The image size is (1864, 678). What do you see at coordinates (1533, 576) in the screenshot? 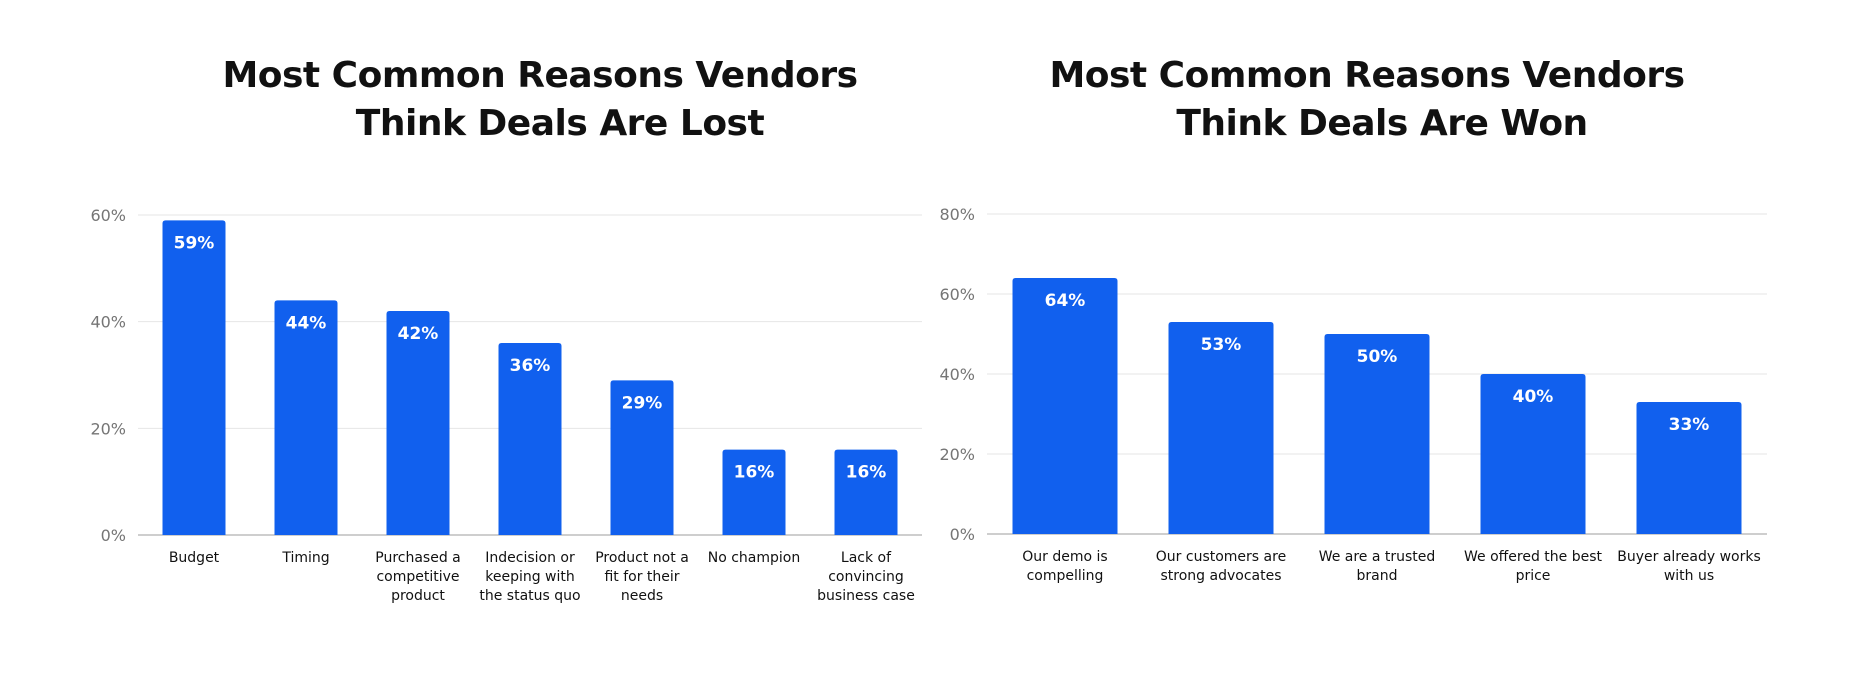
I see `won-category-label-line: price` at bounding box center [1533, 576].